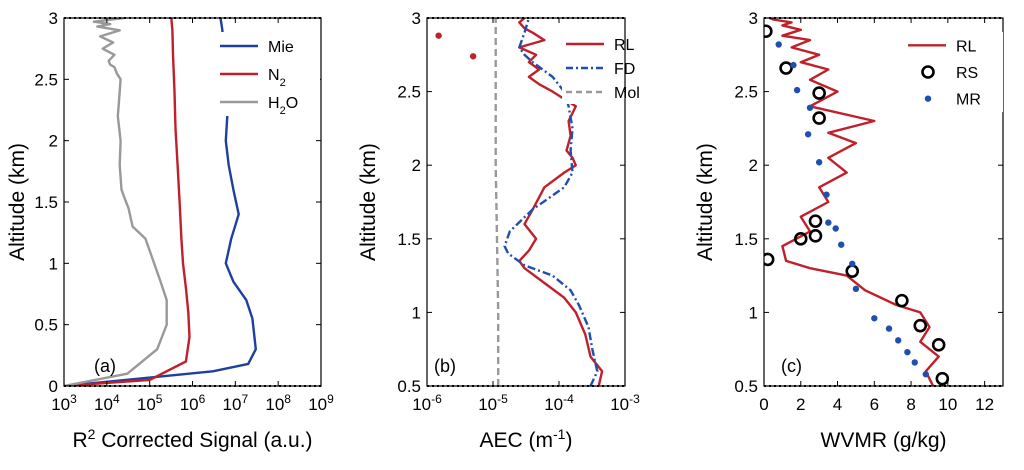 The width and height of the screenshot is (1024, 470). Describe the element at coordinates (627, 93) in the screenshot. I see `legend-label: Mol` at that location.